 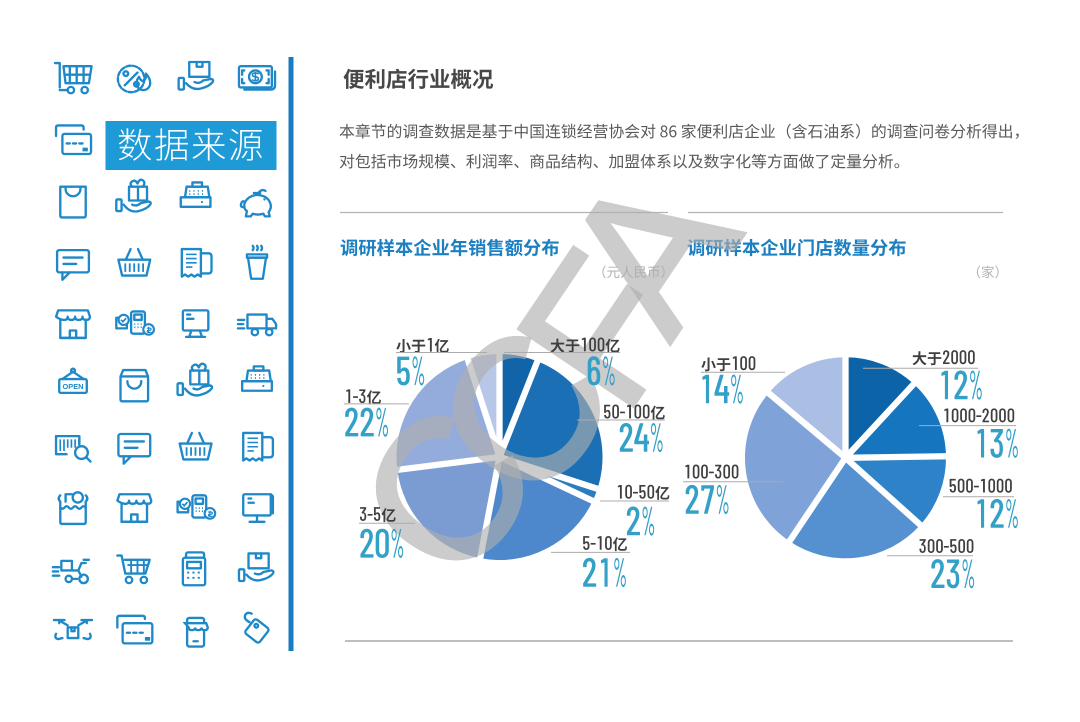 What do you see at coordinates (73, 386) in the screenshot?
I see `svg-text: OPEN` at bounding box center [73, 386].